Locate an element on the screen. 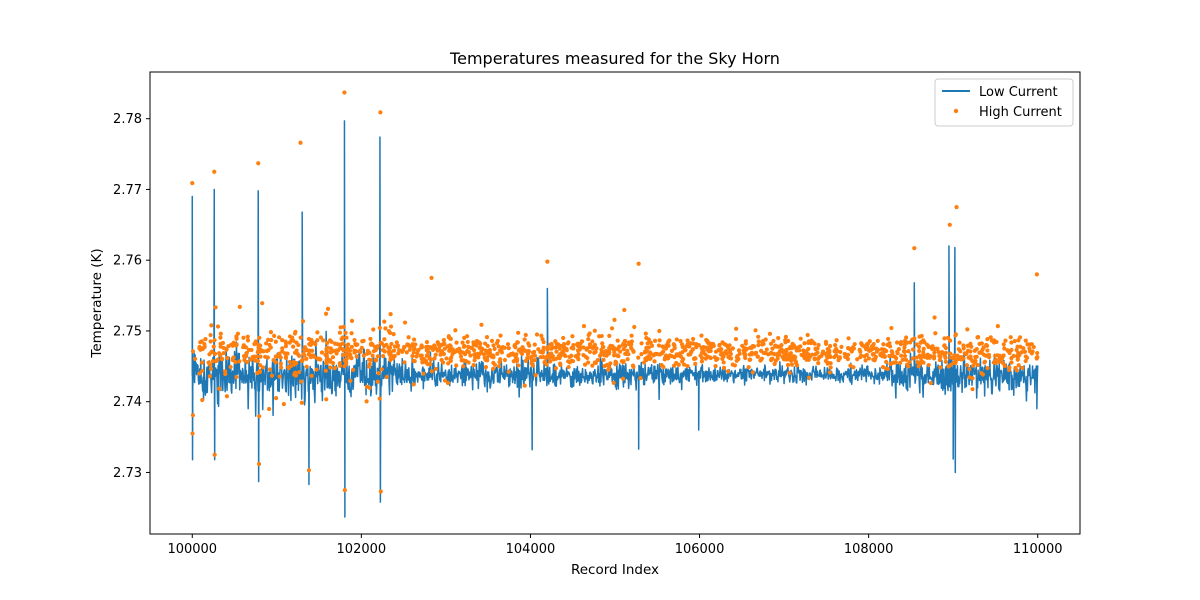 The width and height of the screenshot is (1200, 600). y-tick-label: 2.75 is located at coordinates (127, 331).